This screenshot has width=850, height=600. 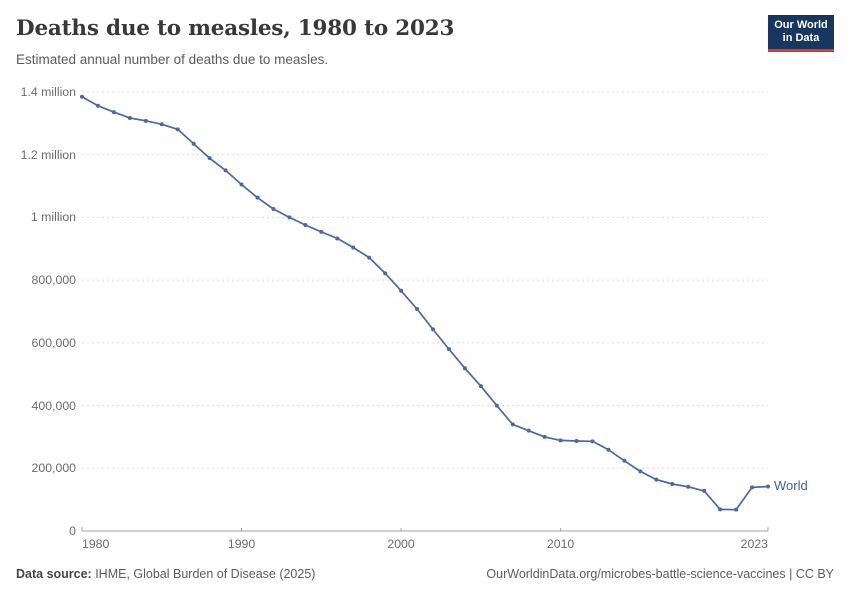 What do you see at coordinates (496, 405) in the screenshot?
I see `data-point-2006` at bounding box center [496, 405].